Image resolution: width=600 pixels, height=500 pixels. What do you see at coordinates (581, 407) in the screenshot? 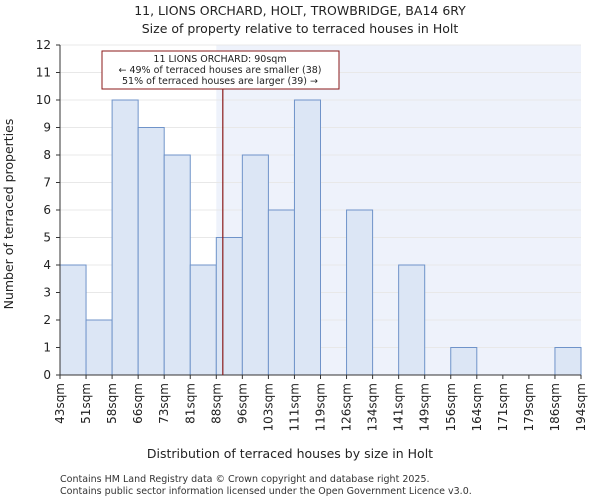
I see `x-tick-label: 194sqm` at bounding box center [581, 407].